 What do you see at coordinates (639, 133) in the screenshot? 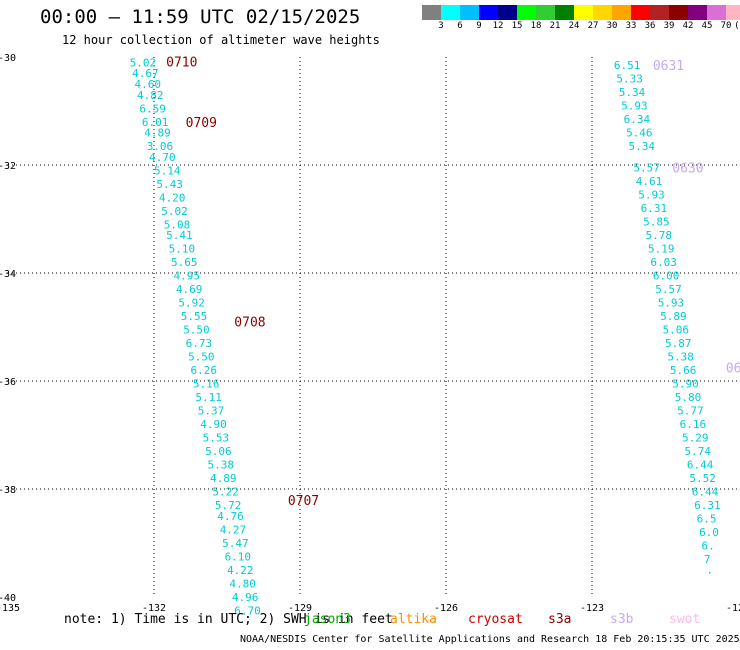
I see `wave-height-value: 5.46` at bounding box center [639, 133].